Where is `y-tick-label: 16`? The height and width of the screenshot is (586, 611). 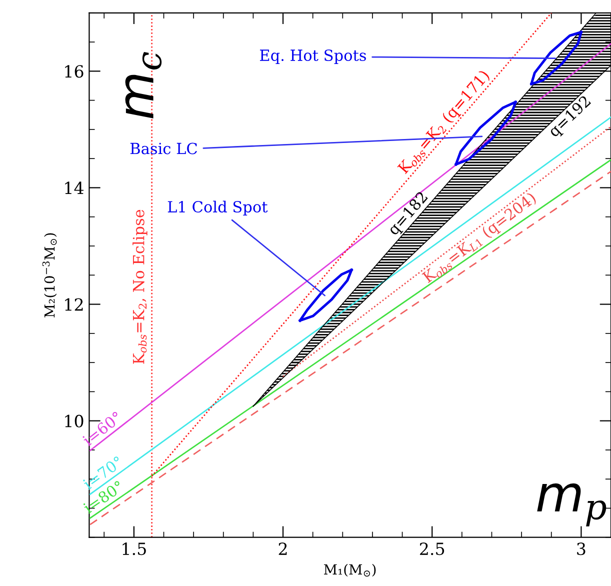
y-tick-label: 16 is located at coordinates (74, 71).